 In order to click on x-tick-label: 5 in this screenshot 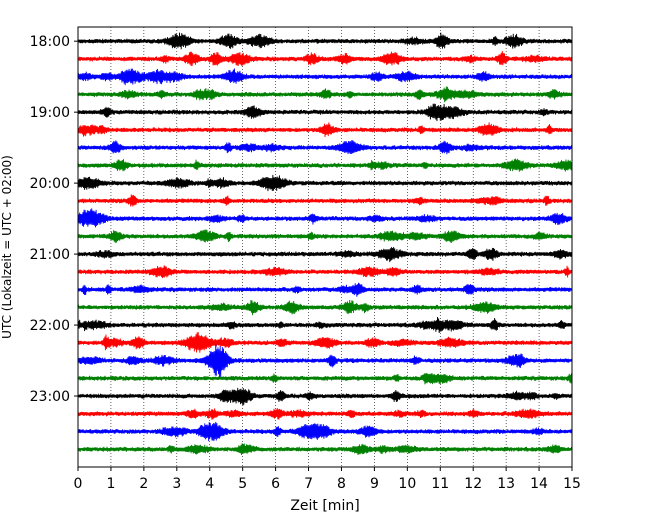, I will do `click(242, 484)`.